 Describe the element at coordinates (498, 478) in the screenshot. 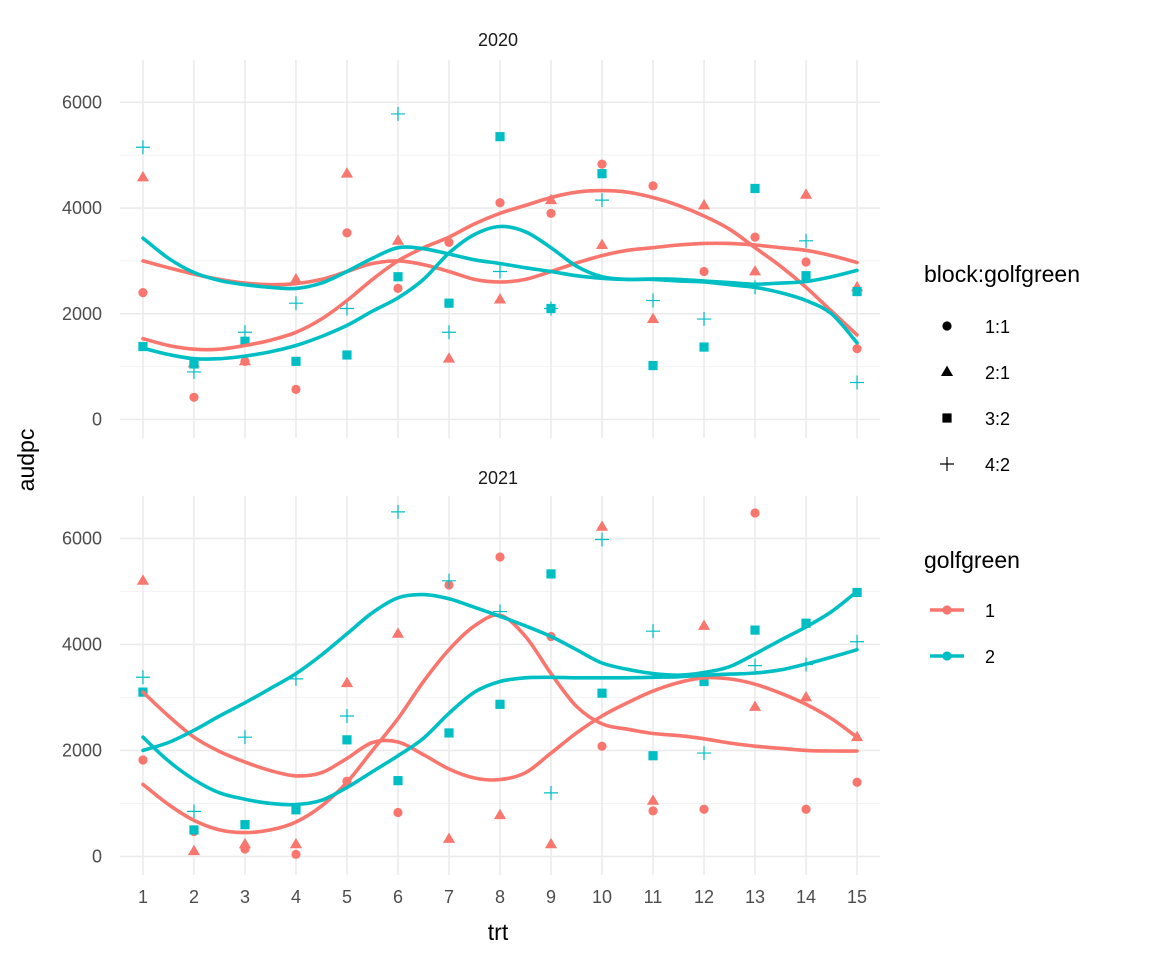

I see `panel-strip-2021: 2021` at that location.